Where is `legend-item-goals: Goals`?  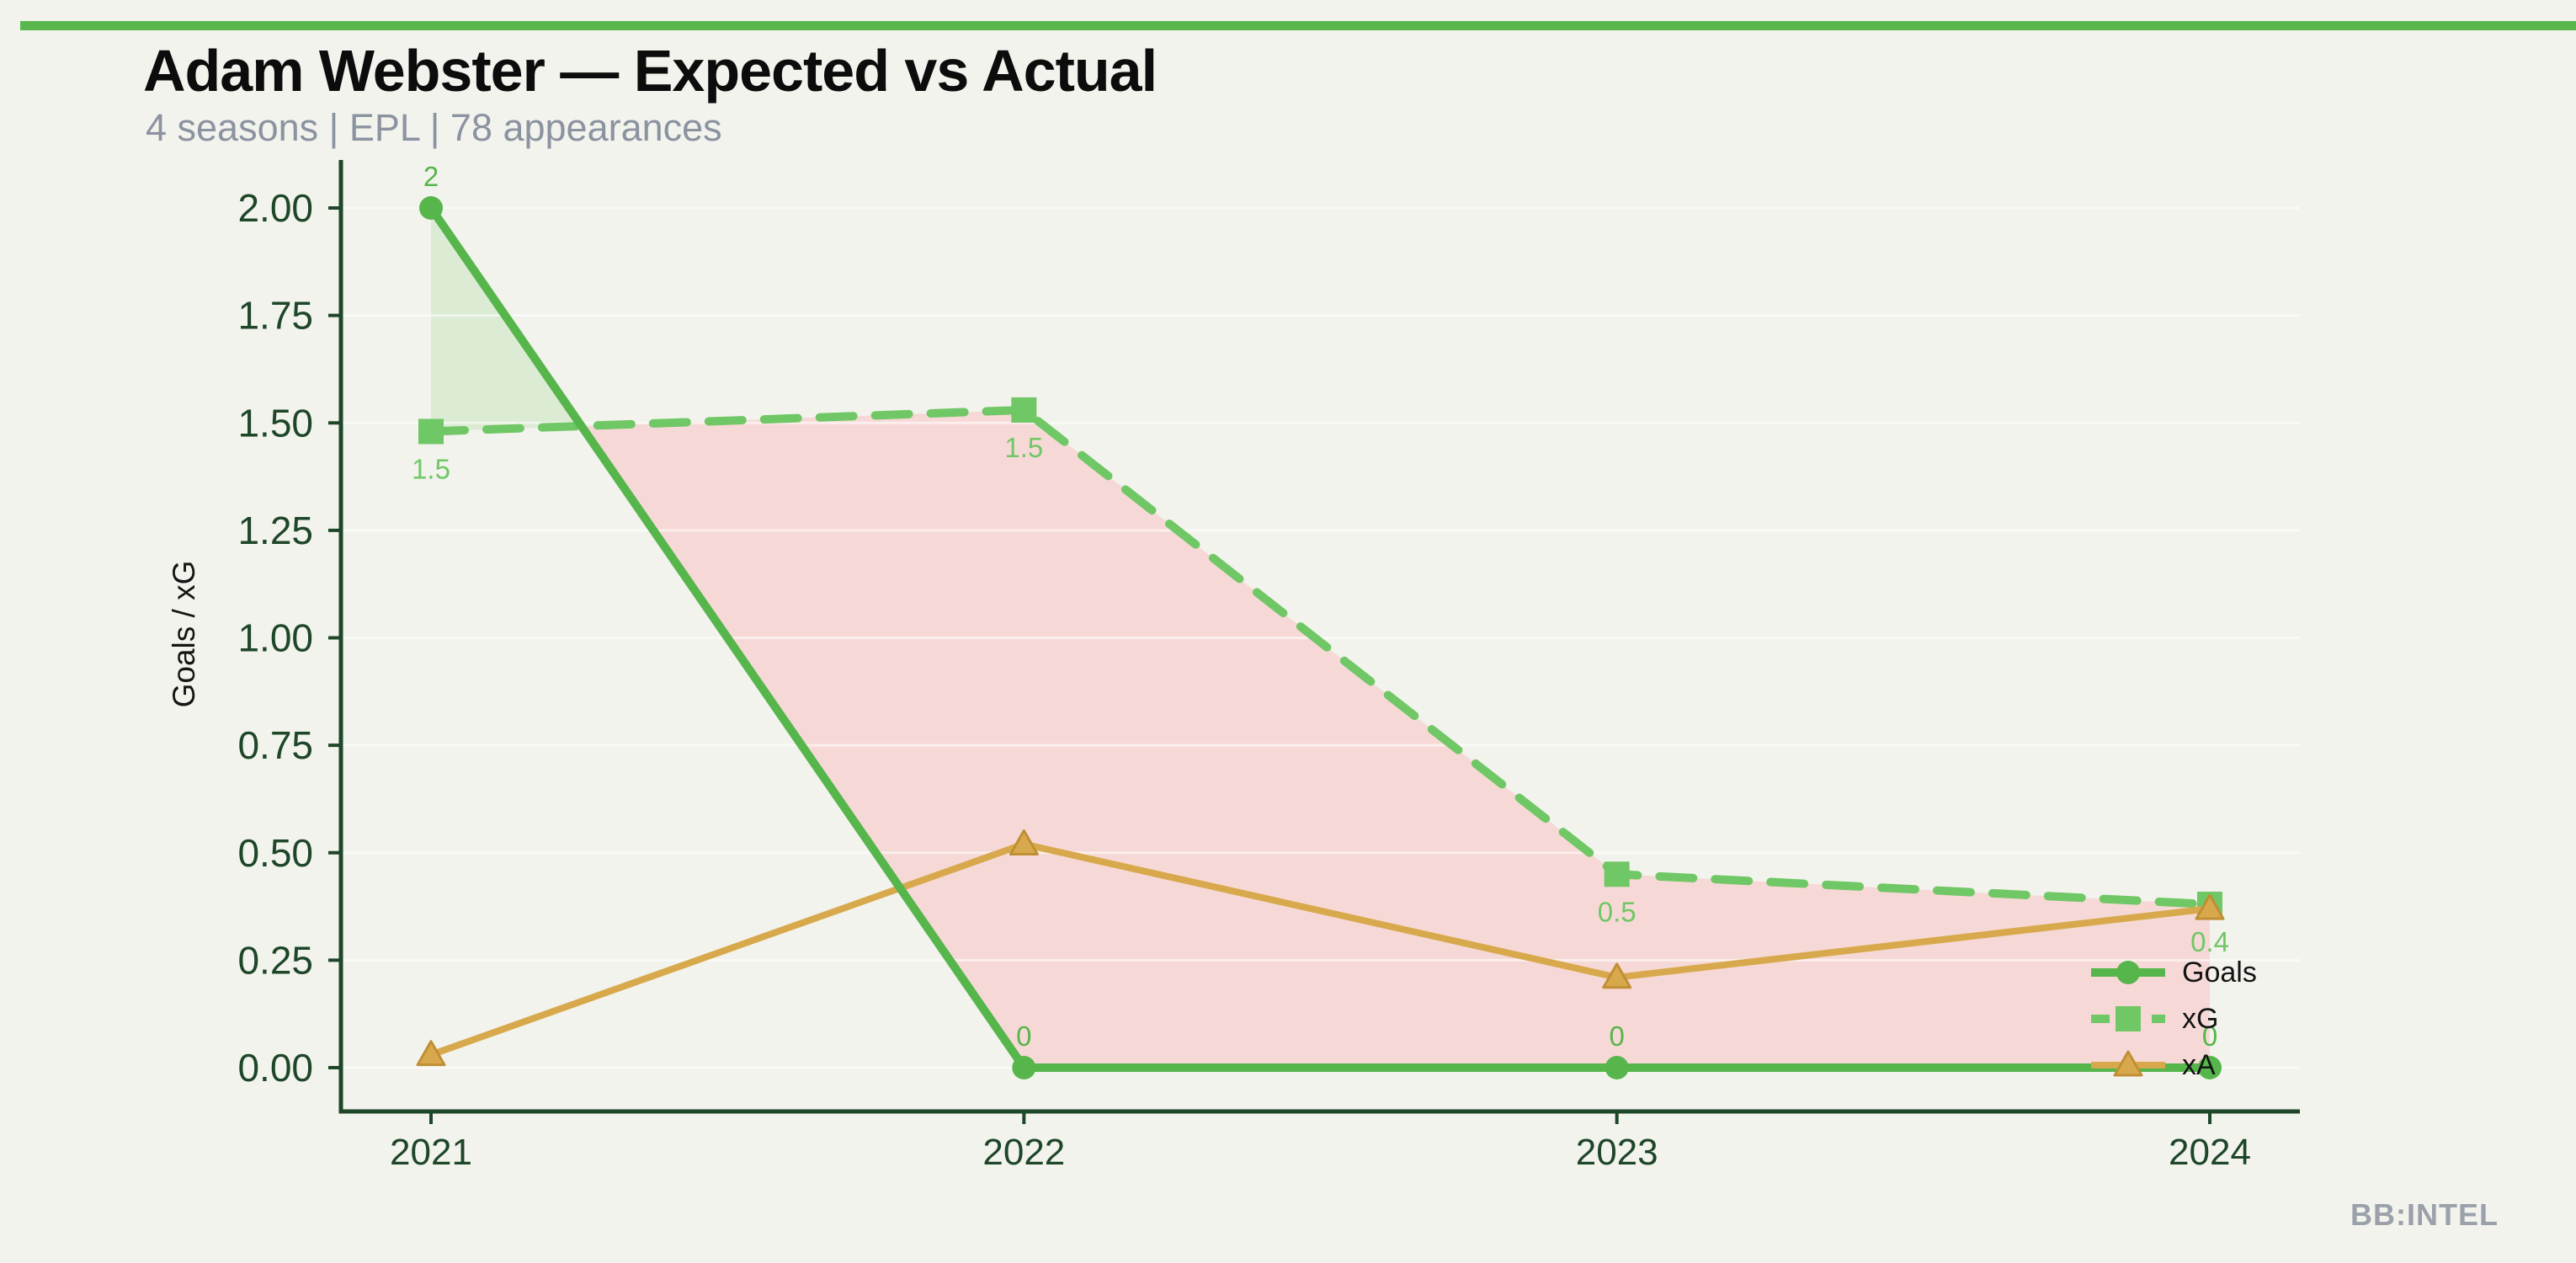 legend-item-goals: Goals is located at coordinates (2174, 973).